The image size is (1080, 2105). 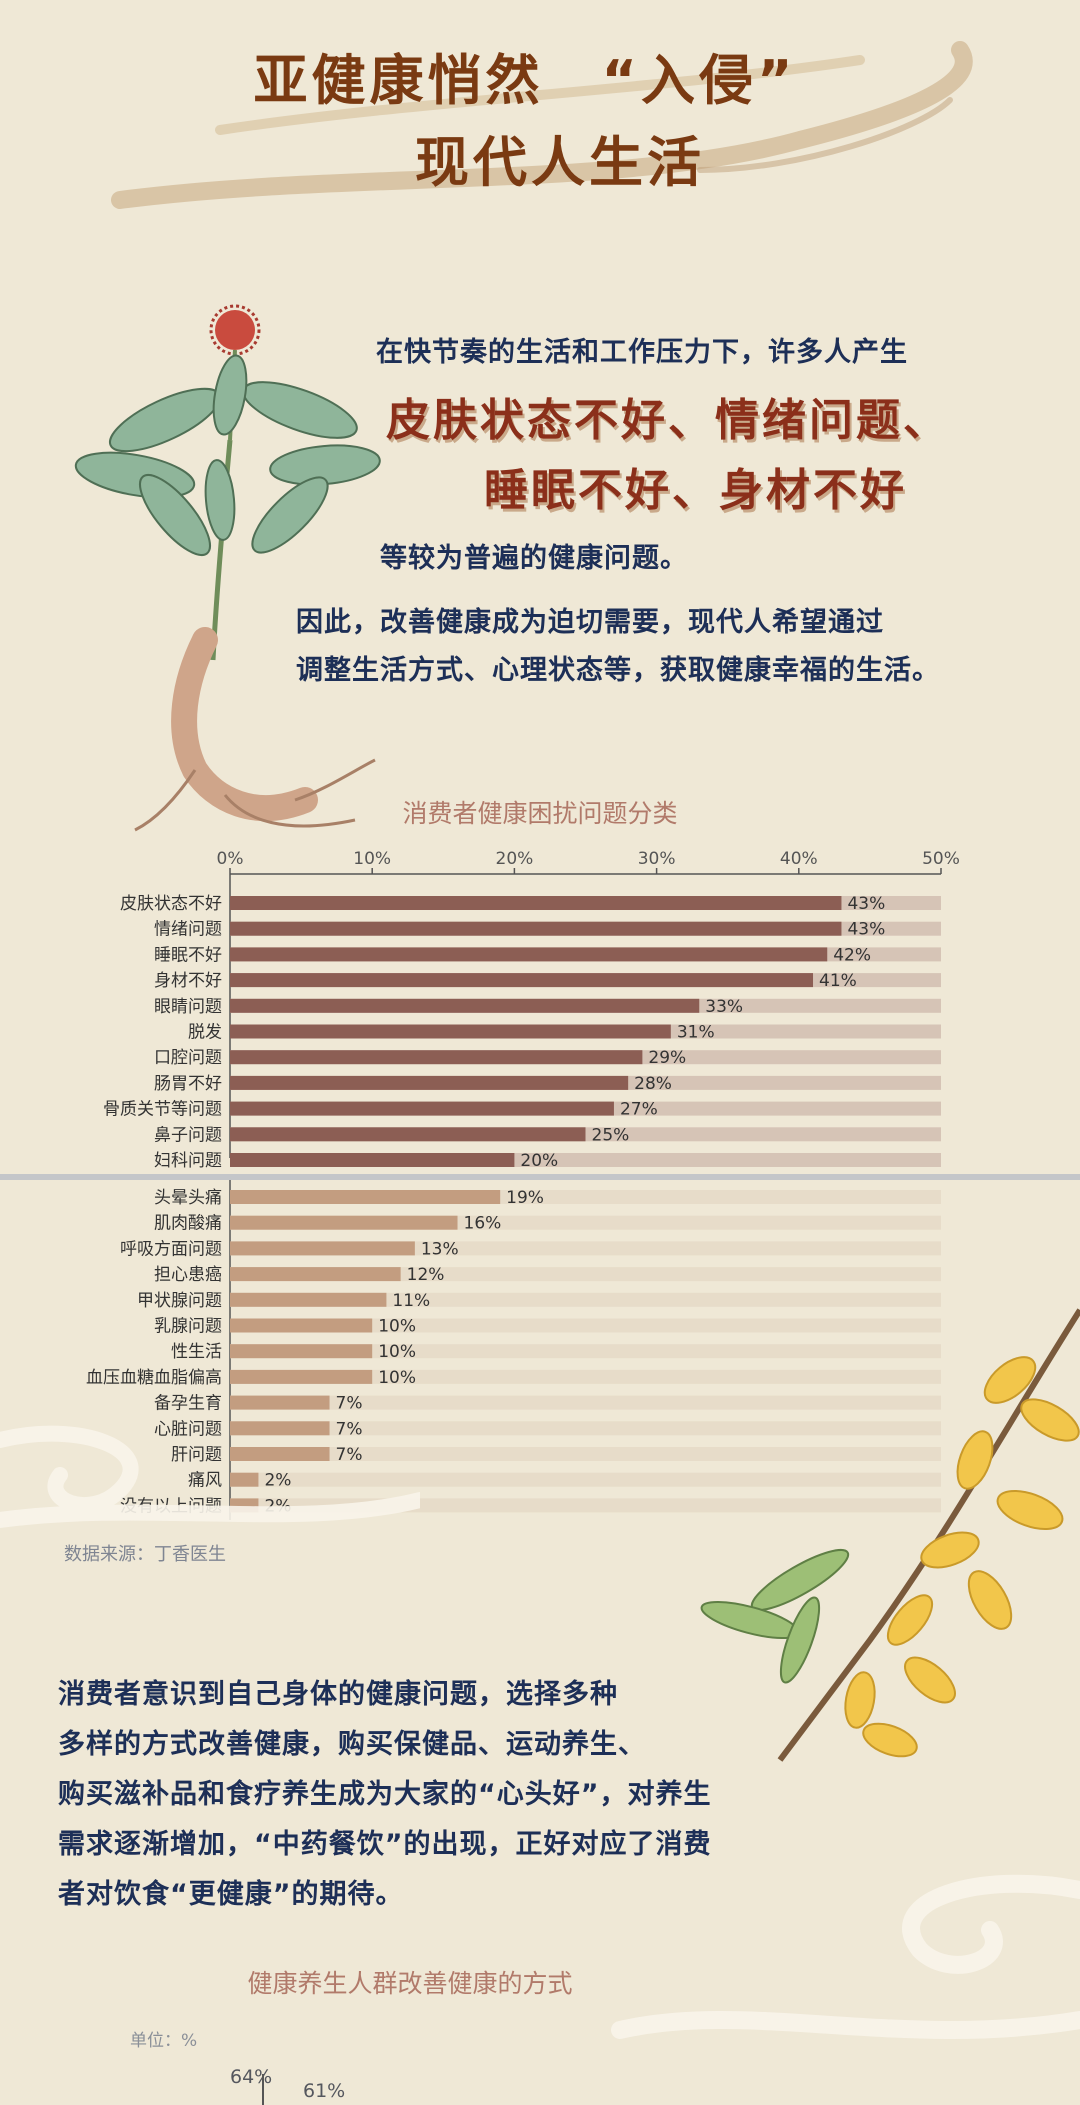 What do you see at coordinates (231, 1894) in the screenshot?
I see `outro-line-5: 者对饮食“更健康”的期待。` at bounding box center [231, 1894].